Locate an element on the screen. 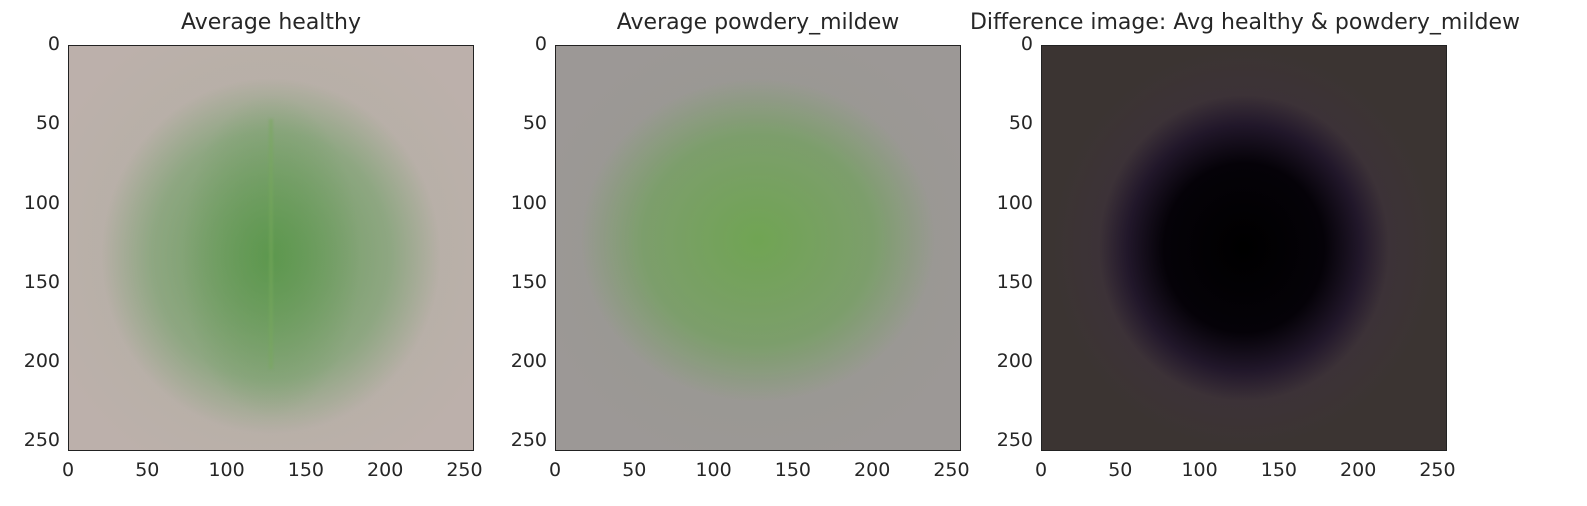 Image resolution: width=1587 pixels, height=506 pixels. panel-title: Average healthy is located at coordinates (271, 22).